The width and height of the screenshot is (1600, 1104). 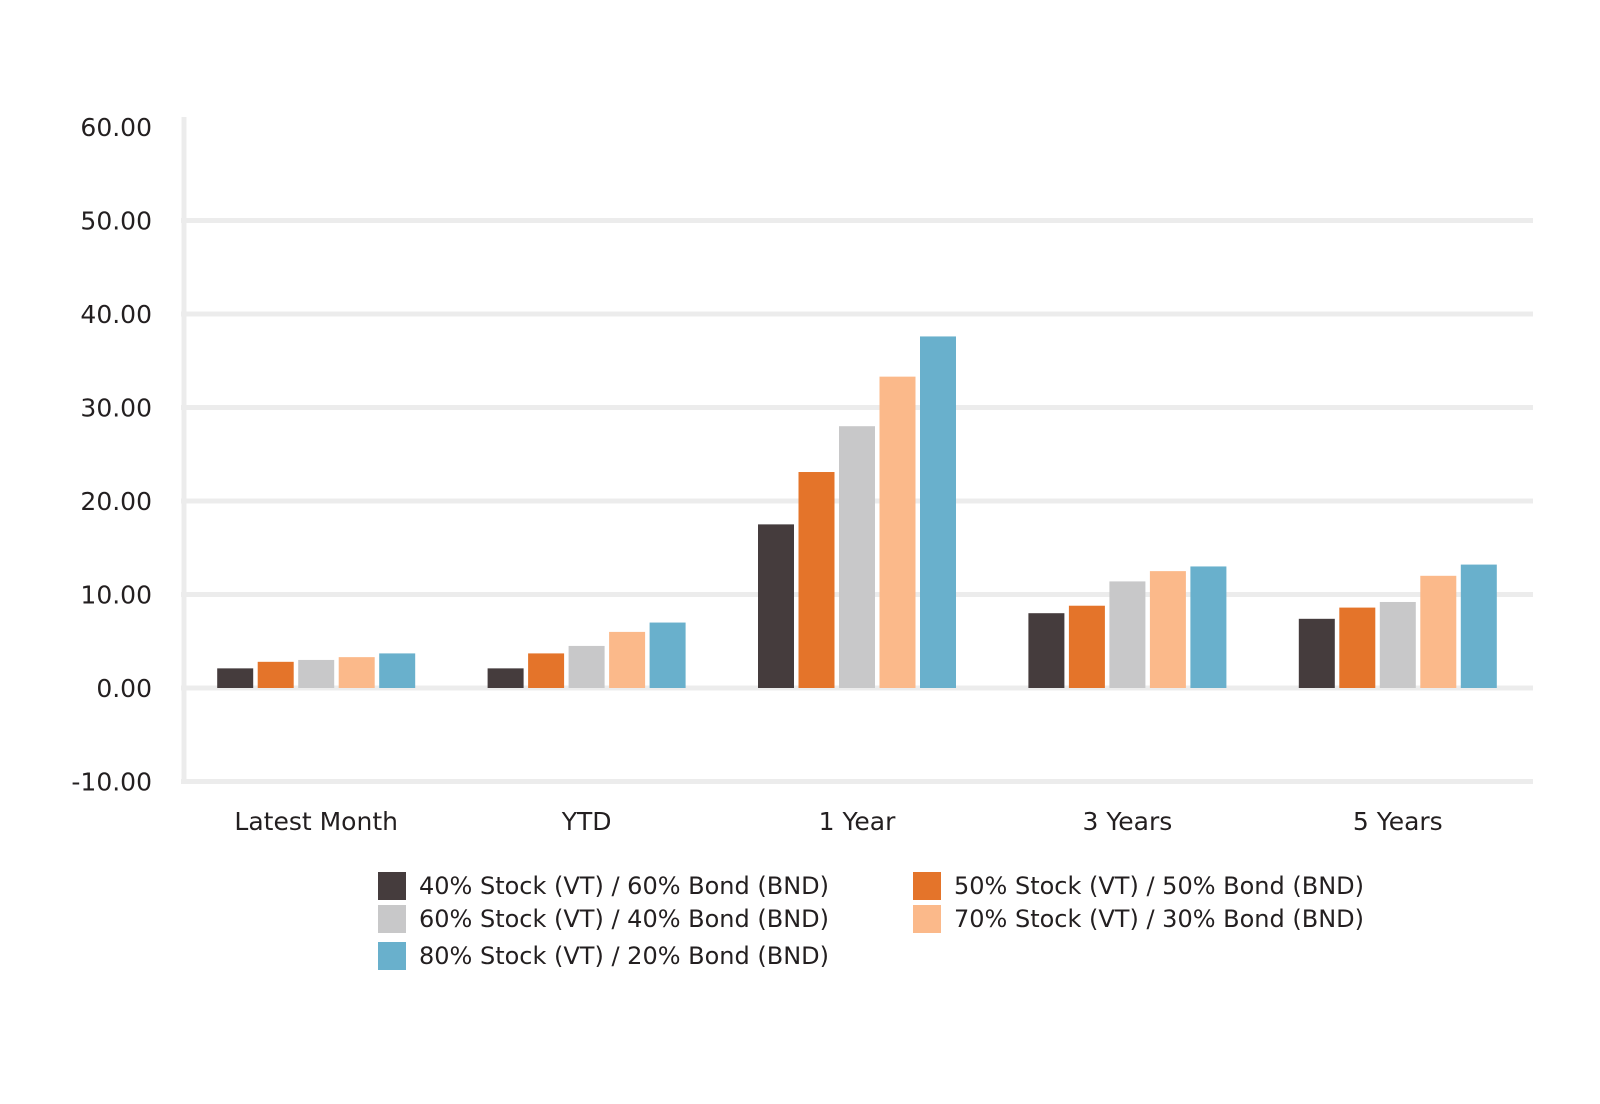 I want to click on y-tick-label: 10.00, so click(x=116, y=595).